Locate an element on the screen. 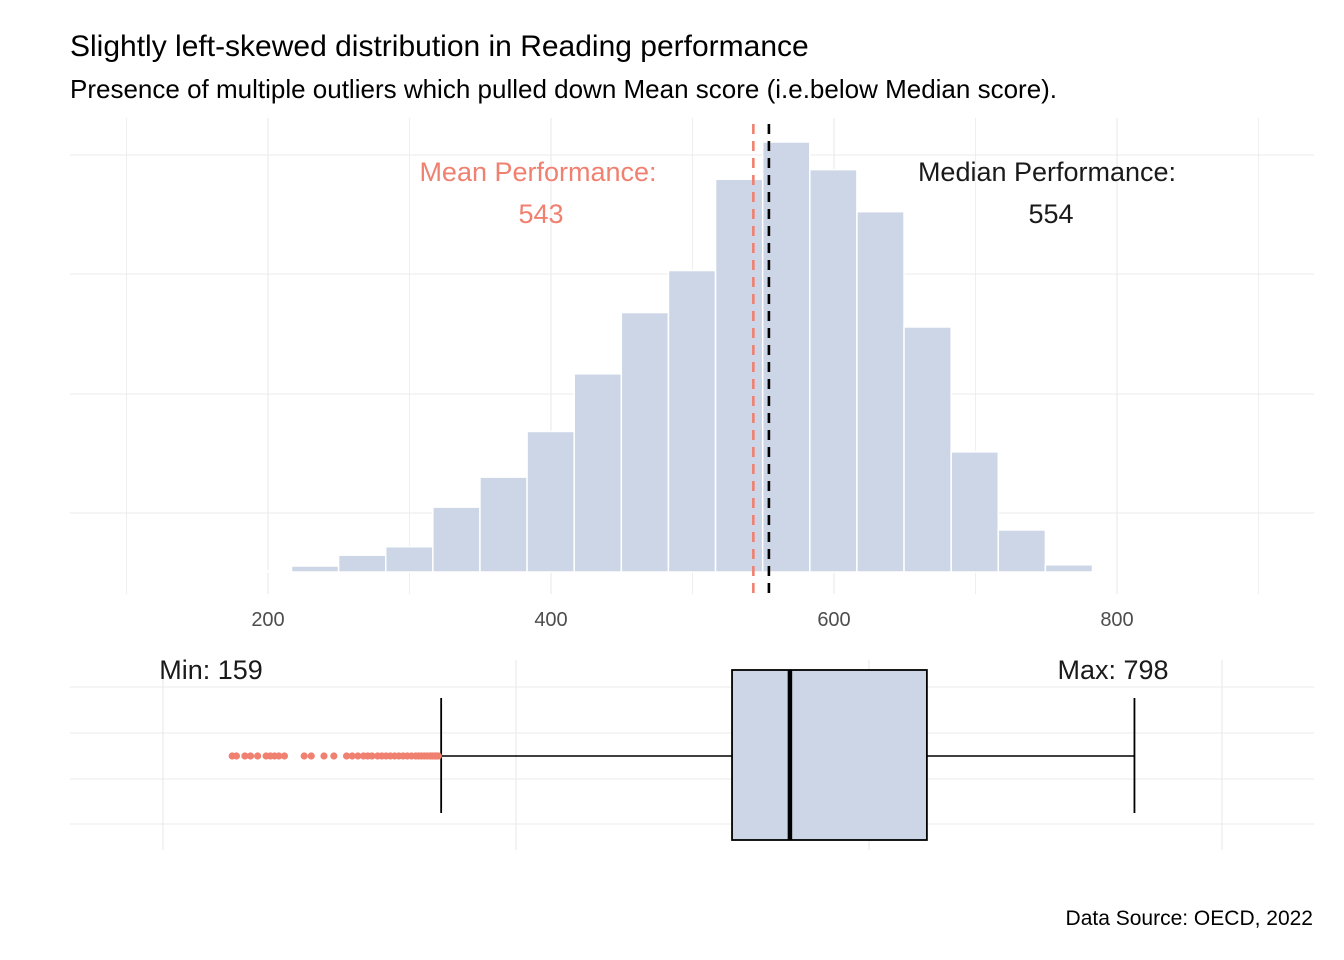  max-label: Max: 798 is located at coordinates (1112, 670).